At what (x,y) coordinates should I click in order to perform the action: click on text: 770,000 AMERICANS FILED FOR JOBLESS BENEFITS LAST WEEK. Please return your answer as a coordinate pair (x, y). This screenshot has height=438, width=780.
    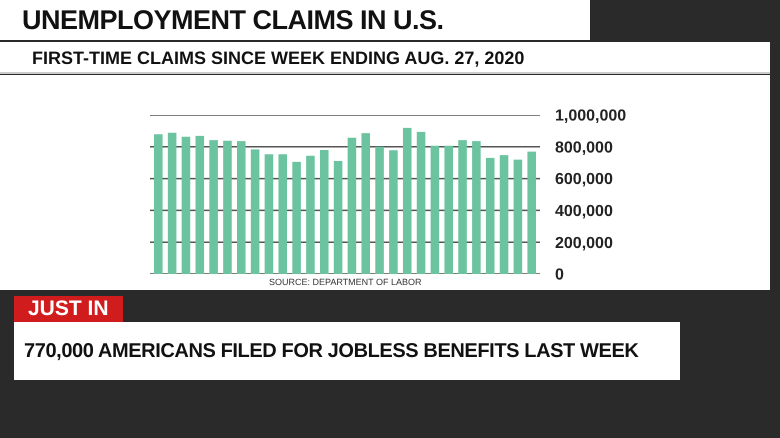
    Looking at the image, I should click on (347, 351).